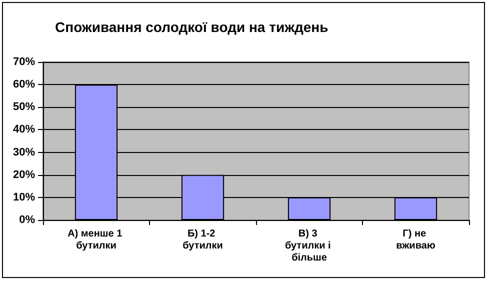 The image size is (491, 284). Describe the element at coordinates (24, 84) in the screenshot. I see `y-tick-label: 60%` at that location.